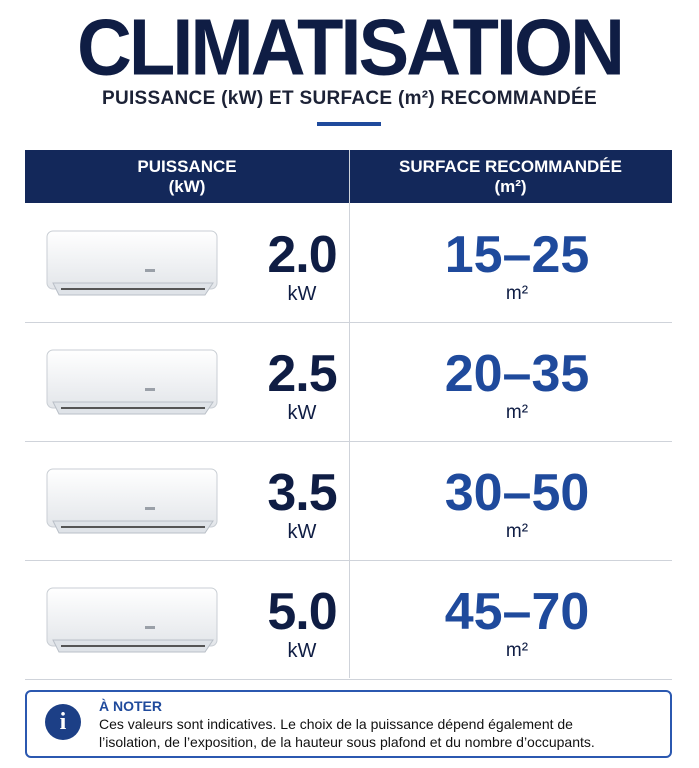 Image resolution: width=699 pixels, height=768 pixels. Describe the element at coordinates (302, 493) in the screenshot. I see `power-value: 3.5` at that location.